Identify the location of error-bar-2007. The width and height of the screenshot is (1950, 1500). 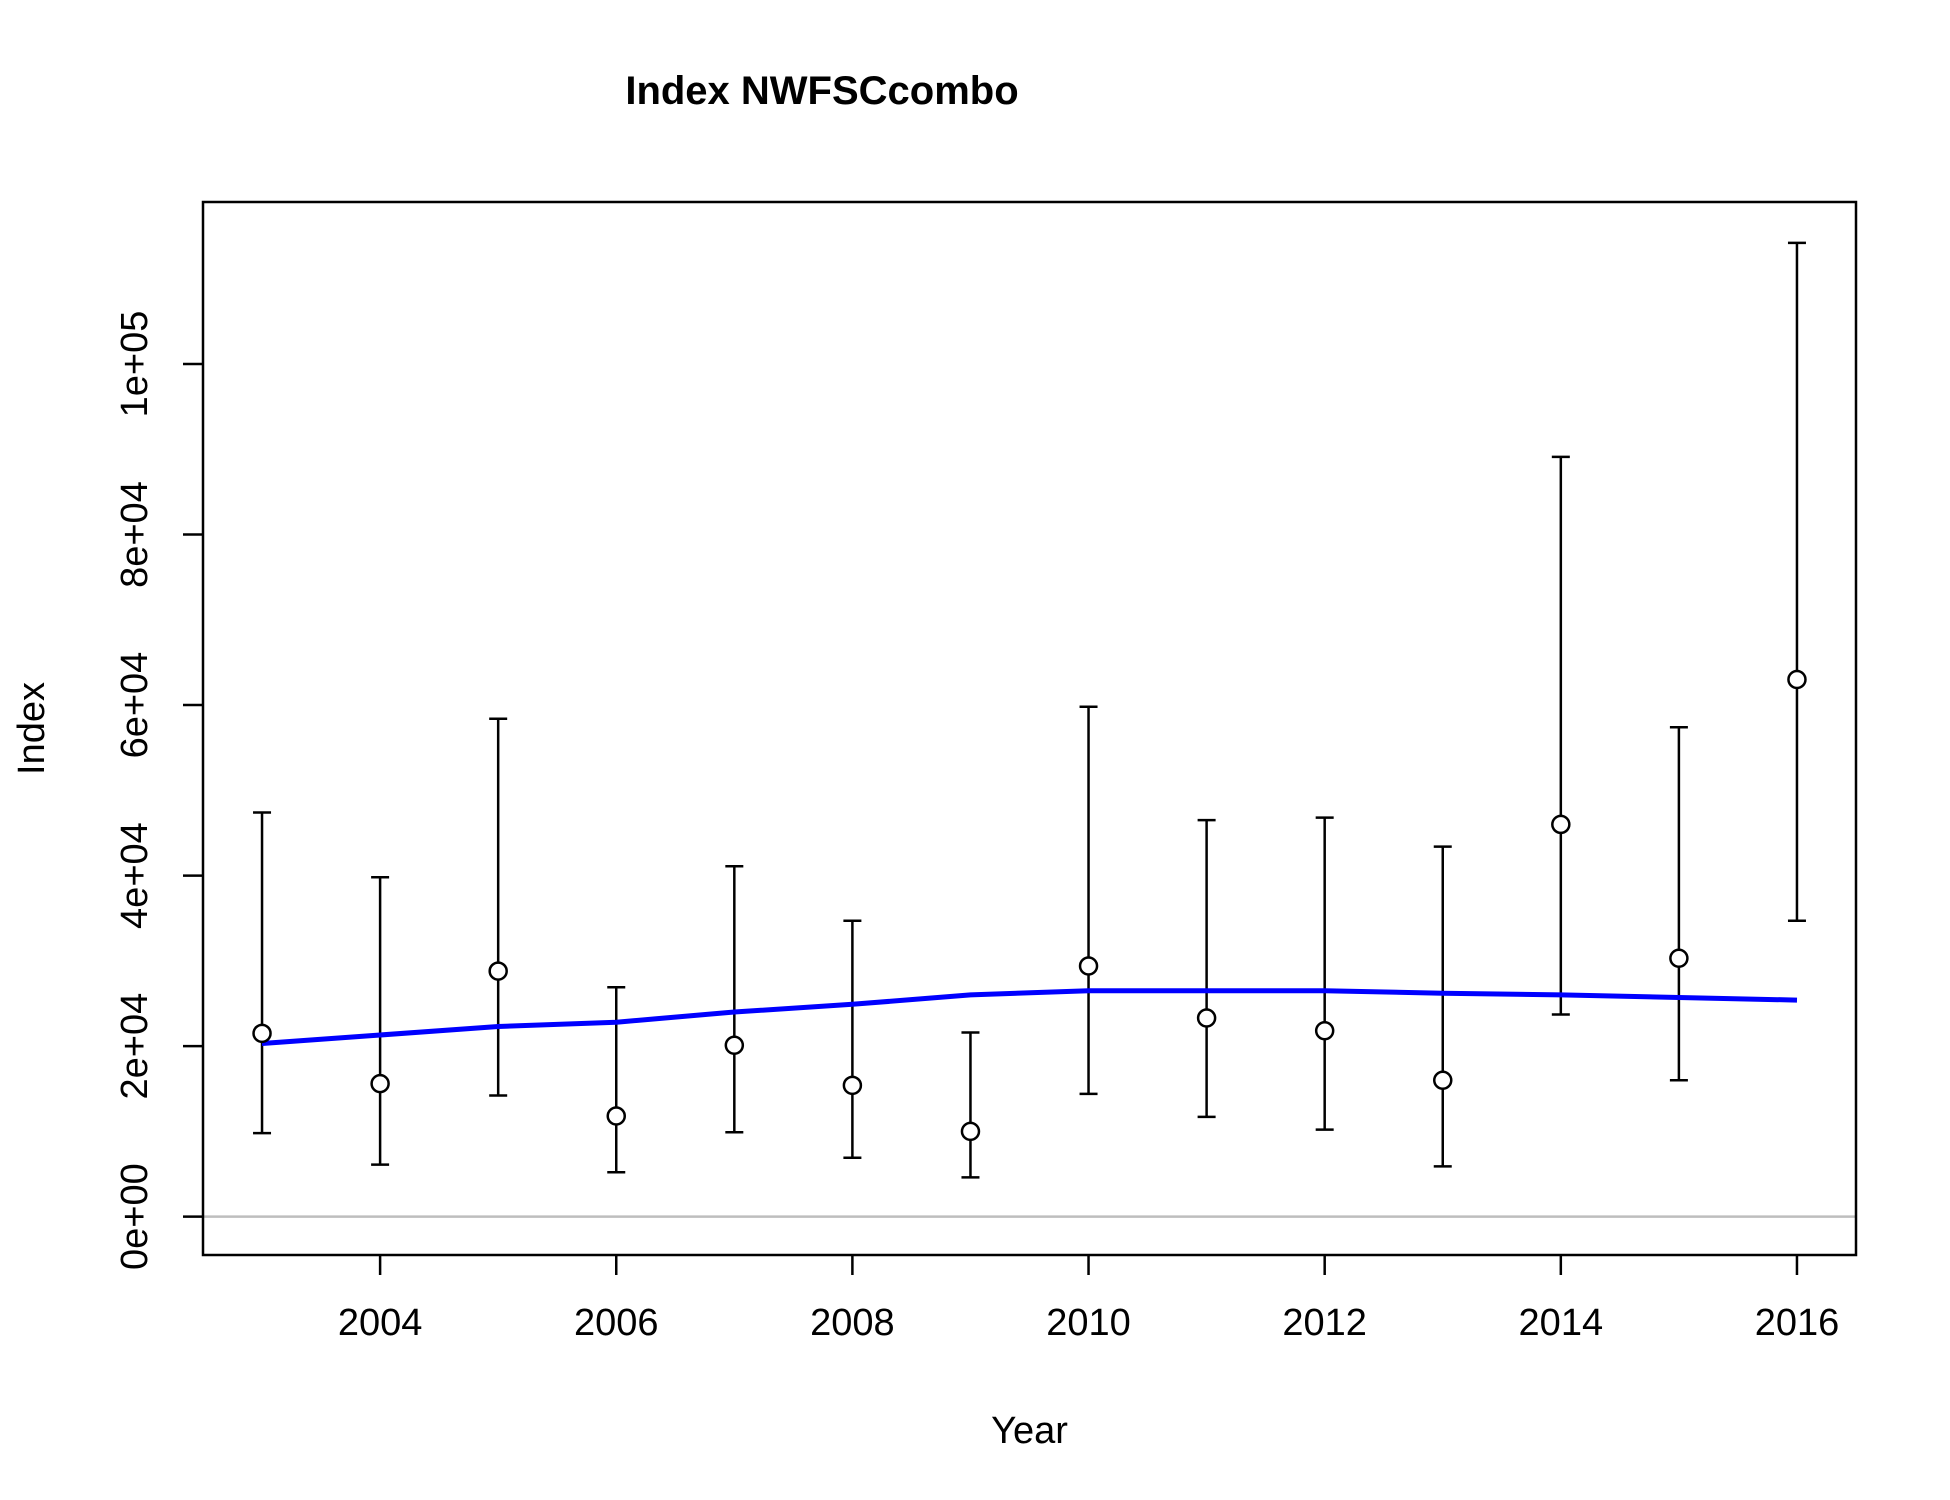
(734, 999).